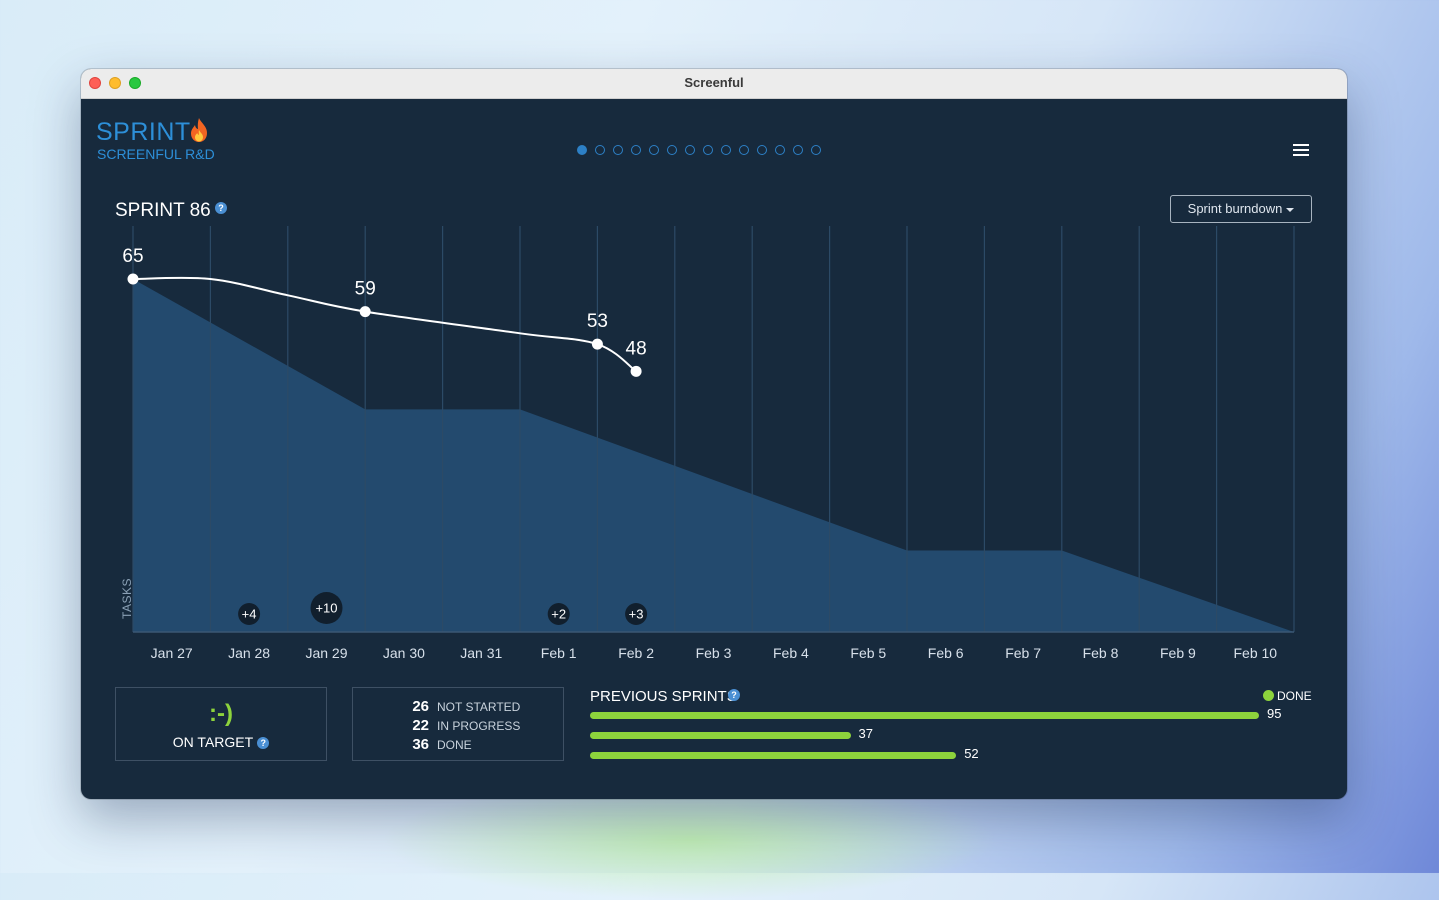 The height and width of the screenshot is (900, 1439). What do you see at coordinates (420, 744) in the screenshot?
I see `count-value: 36` at bounding box center [420, 744].